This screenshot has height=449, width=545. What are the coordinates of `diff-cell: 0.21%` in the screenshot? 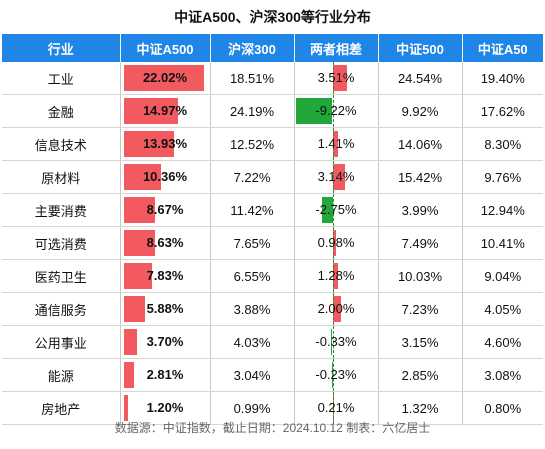 It's located at (336, 408).